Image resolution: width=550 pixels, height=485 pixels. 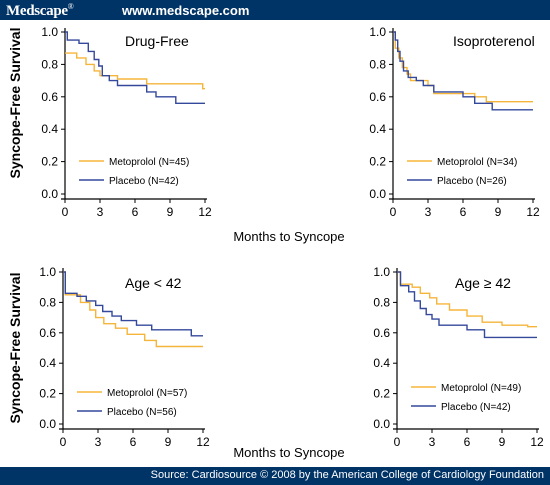 I want to click on panel-4-x-tick-label: 9, so click(x=502, y=442).